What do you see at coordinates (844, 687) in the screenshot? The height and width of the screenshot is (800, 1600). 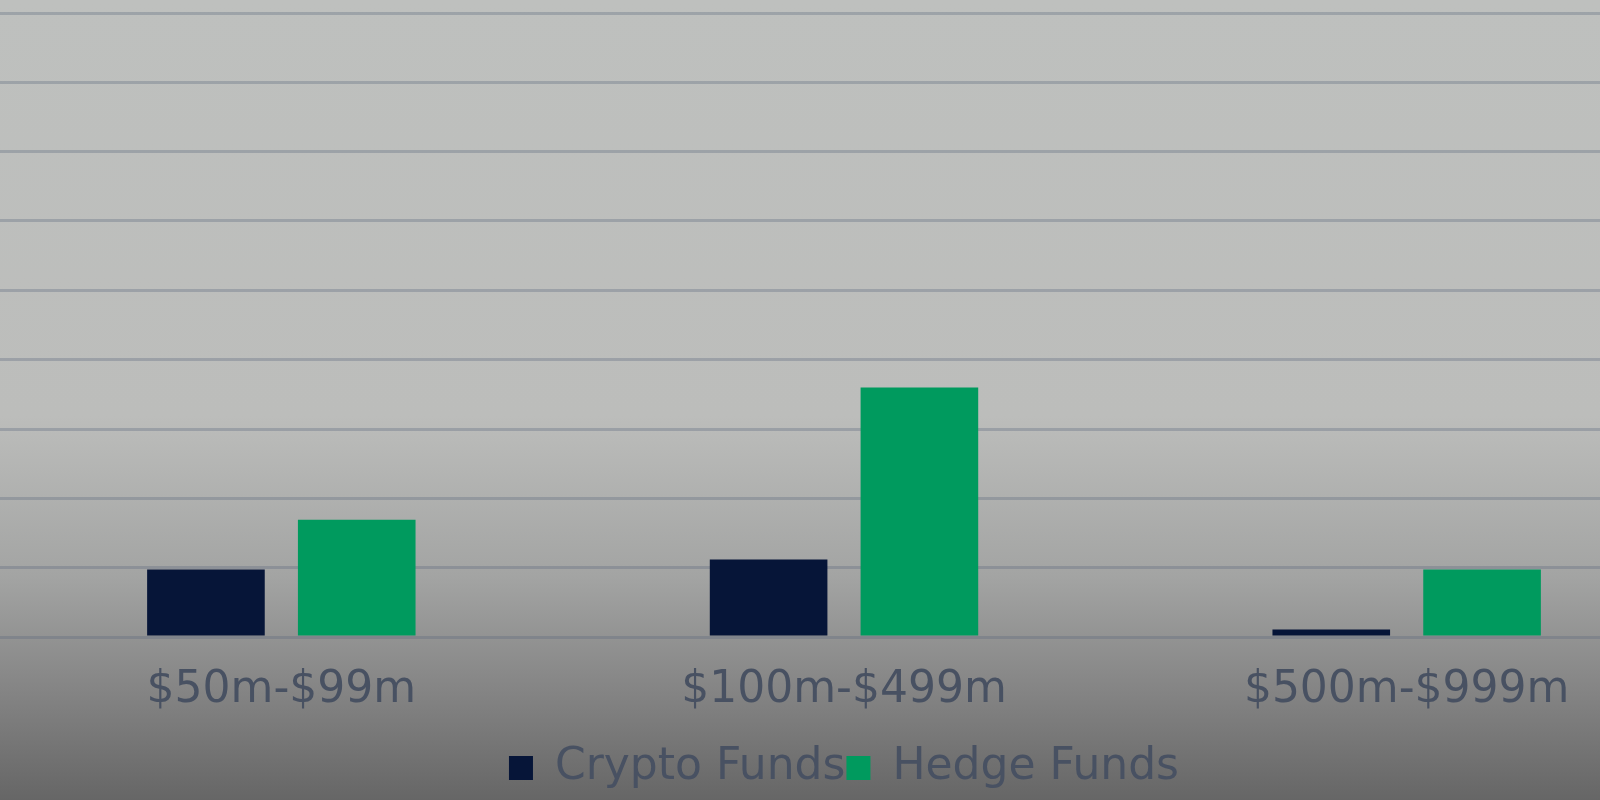 I see `x-tick-label: $100m-$499m` at bounding box center [844, 687].